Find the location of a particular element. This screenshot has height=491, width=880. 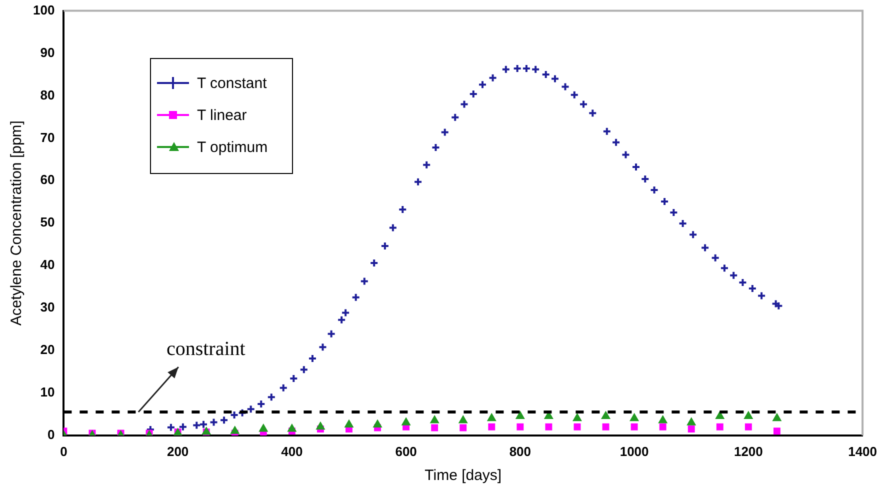

y-tick-label: 90 is located at coordinates (47, 52).